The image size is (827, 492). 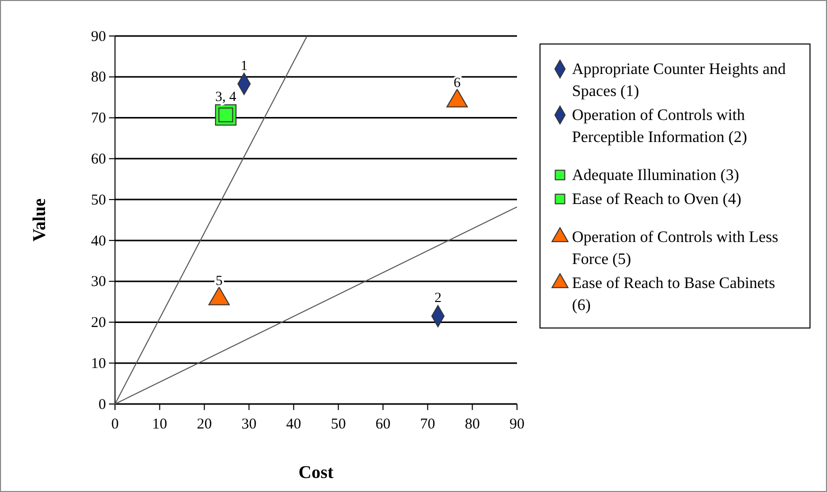 What do you see at coordinates (98, 323) in the screenshot?
I see `y-tick-label: 20` at bounding box center [98, 323].